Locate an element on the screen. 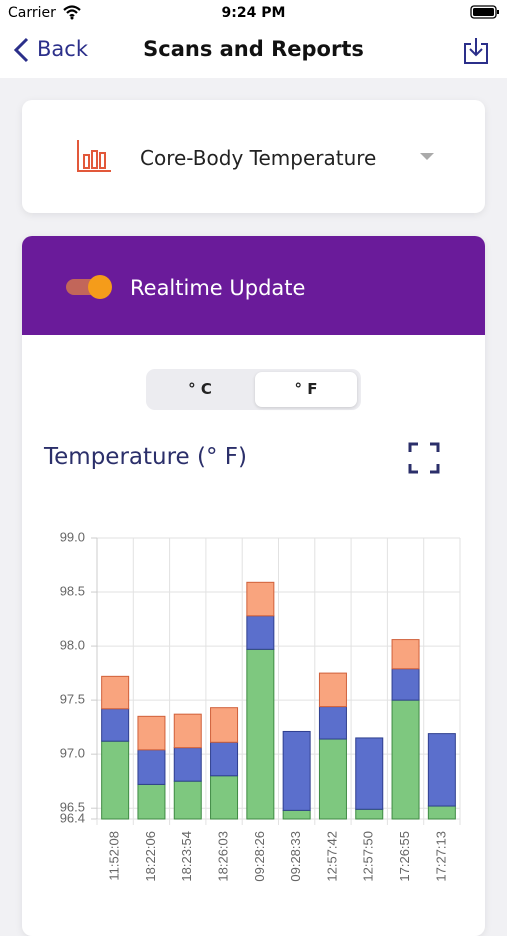 Image resolution: width=507 pixels, height=936 pixels. realtime-bar: Realtime Update is located at coordinates (253, 285).